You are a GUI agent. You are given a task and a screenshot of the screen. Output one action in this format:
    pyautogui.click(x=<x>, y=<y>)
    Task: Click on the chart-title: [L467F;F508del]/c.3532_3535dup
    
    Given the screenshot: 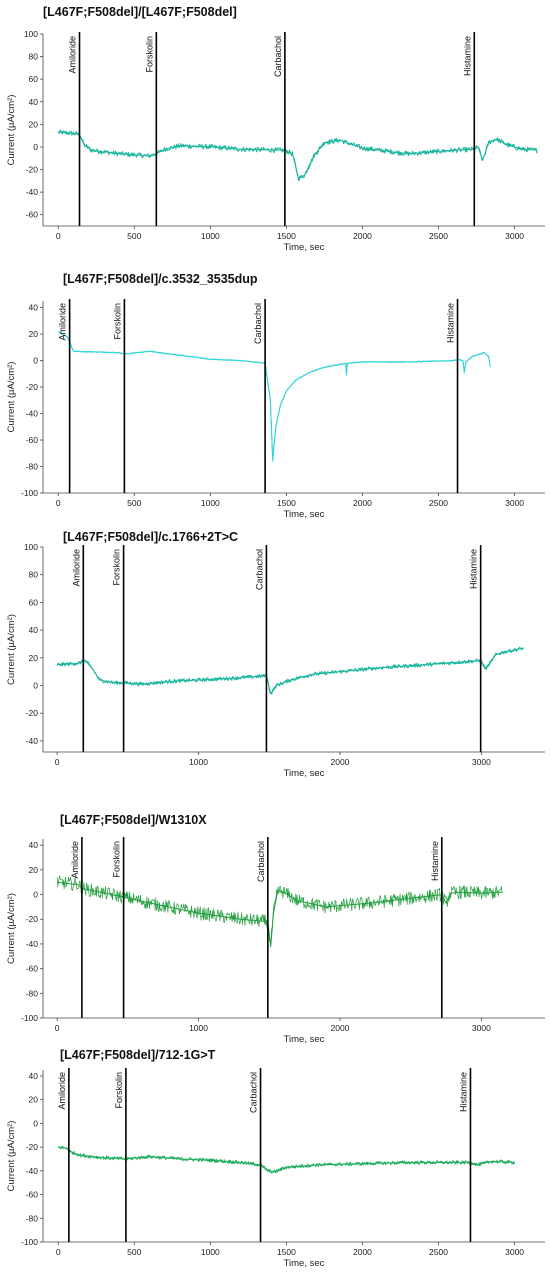 What is the action you would take?
    pyautogui.click(x=160, y=279)
    